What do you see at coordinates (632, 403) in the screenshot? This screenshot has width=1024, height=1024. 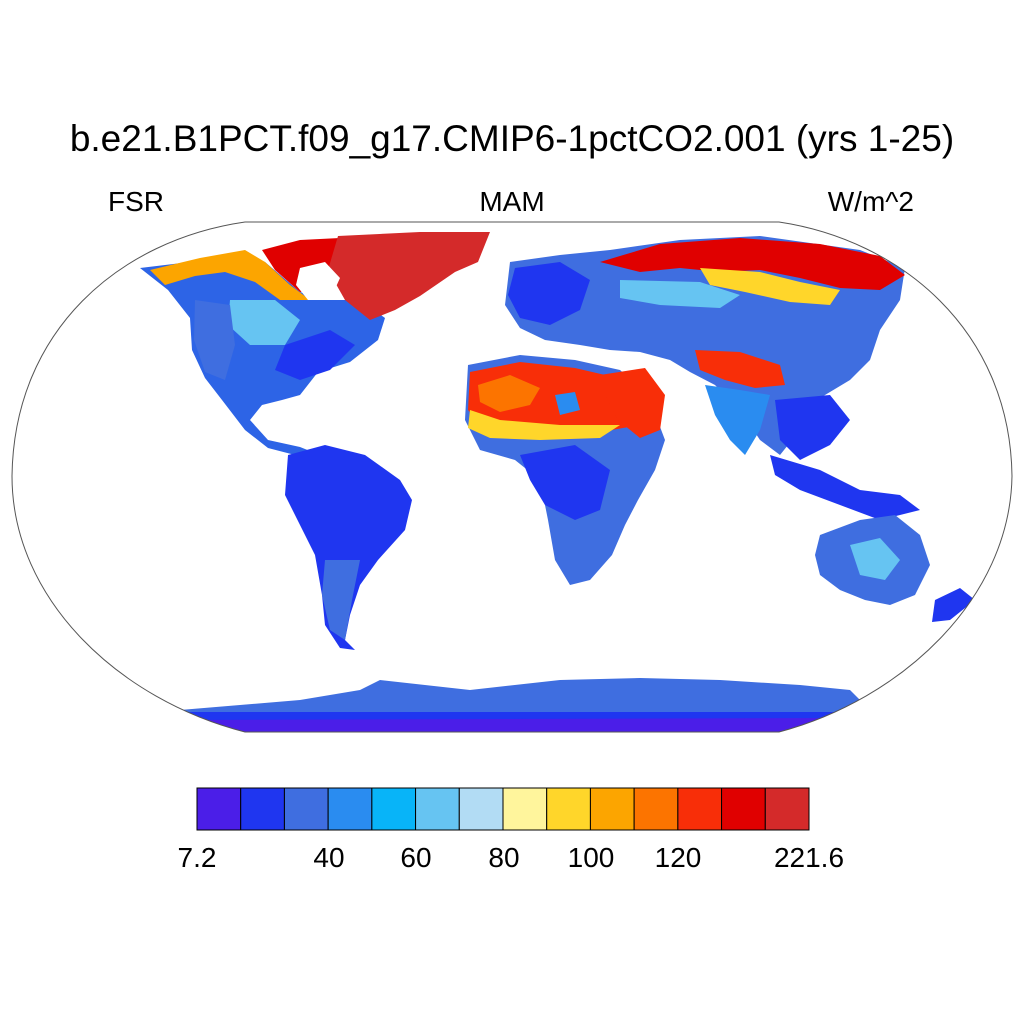 I see `arabia-red` at bounding box center [632, 403].